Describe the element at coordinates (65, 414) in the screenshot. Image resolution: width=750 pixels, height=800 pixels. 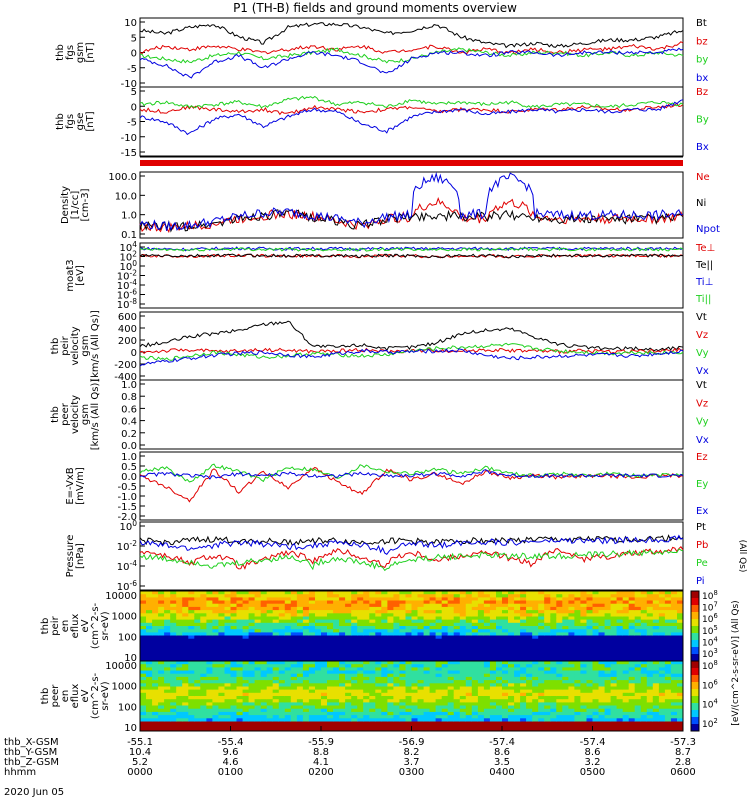
I see `y-axis-label: peer` at that location.